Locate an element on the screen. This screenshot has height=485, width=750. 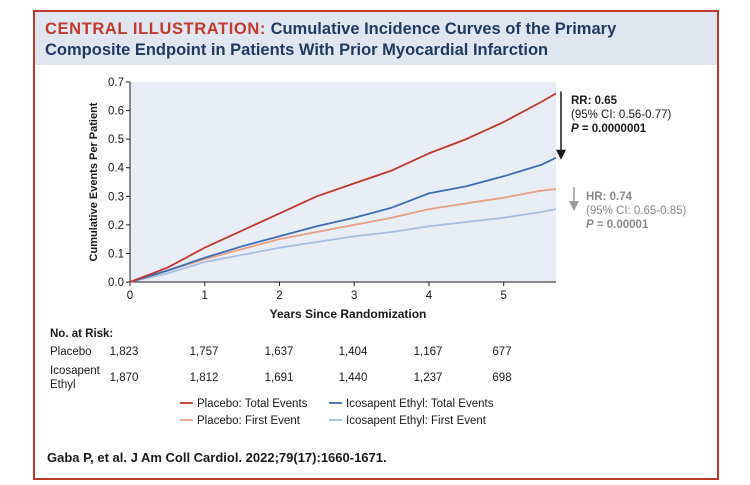
y-tick-label: 0.3 is located at coordinates (116, 197).